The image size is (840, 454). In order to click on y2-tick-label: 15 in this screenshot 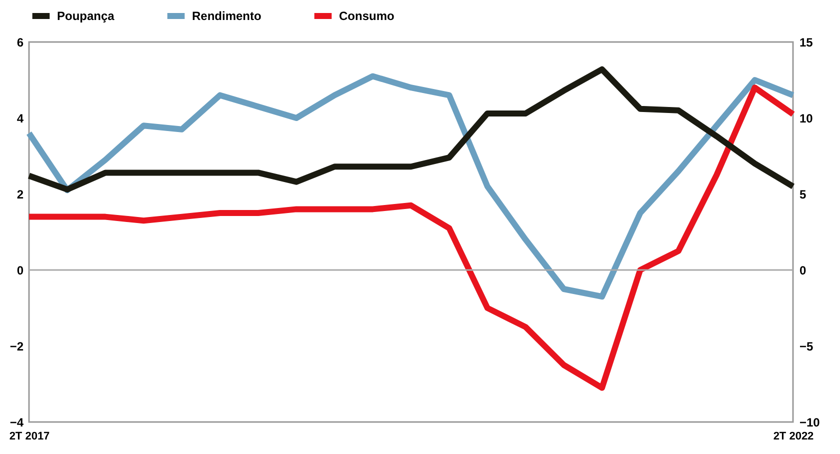, I will do `click(807, 43)`.